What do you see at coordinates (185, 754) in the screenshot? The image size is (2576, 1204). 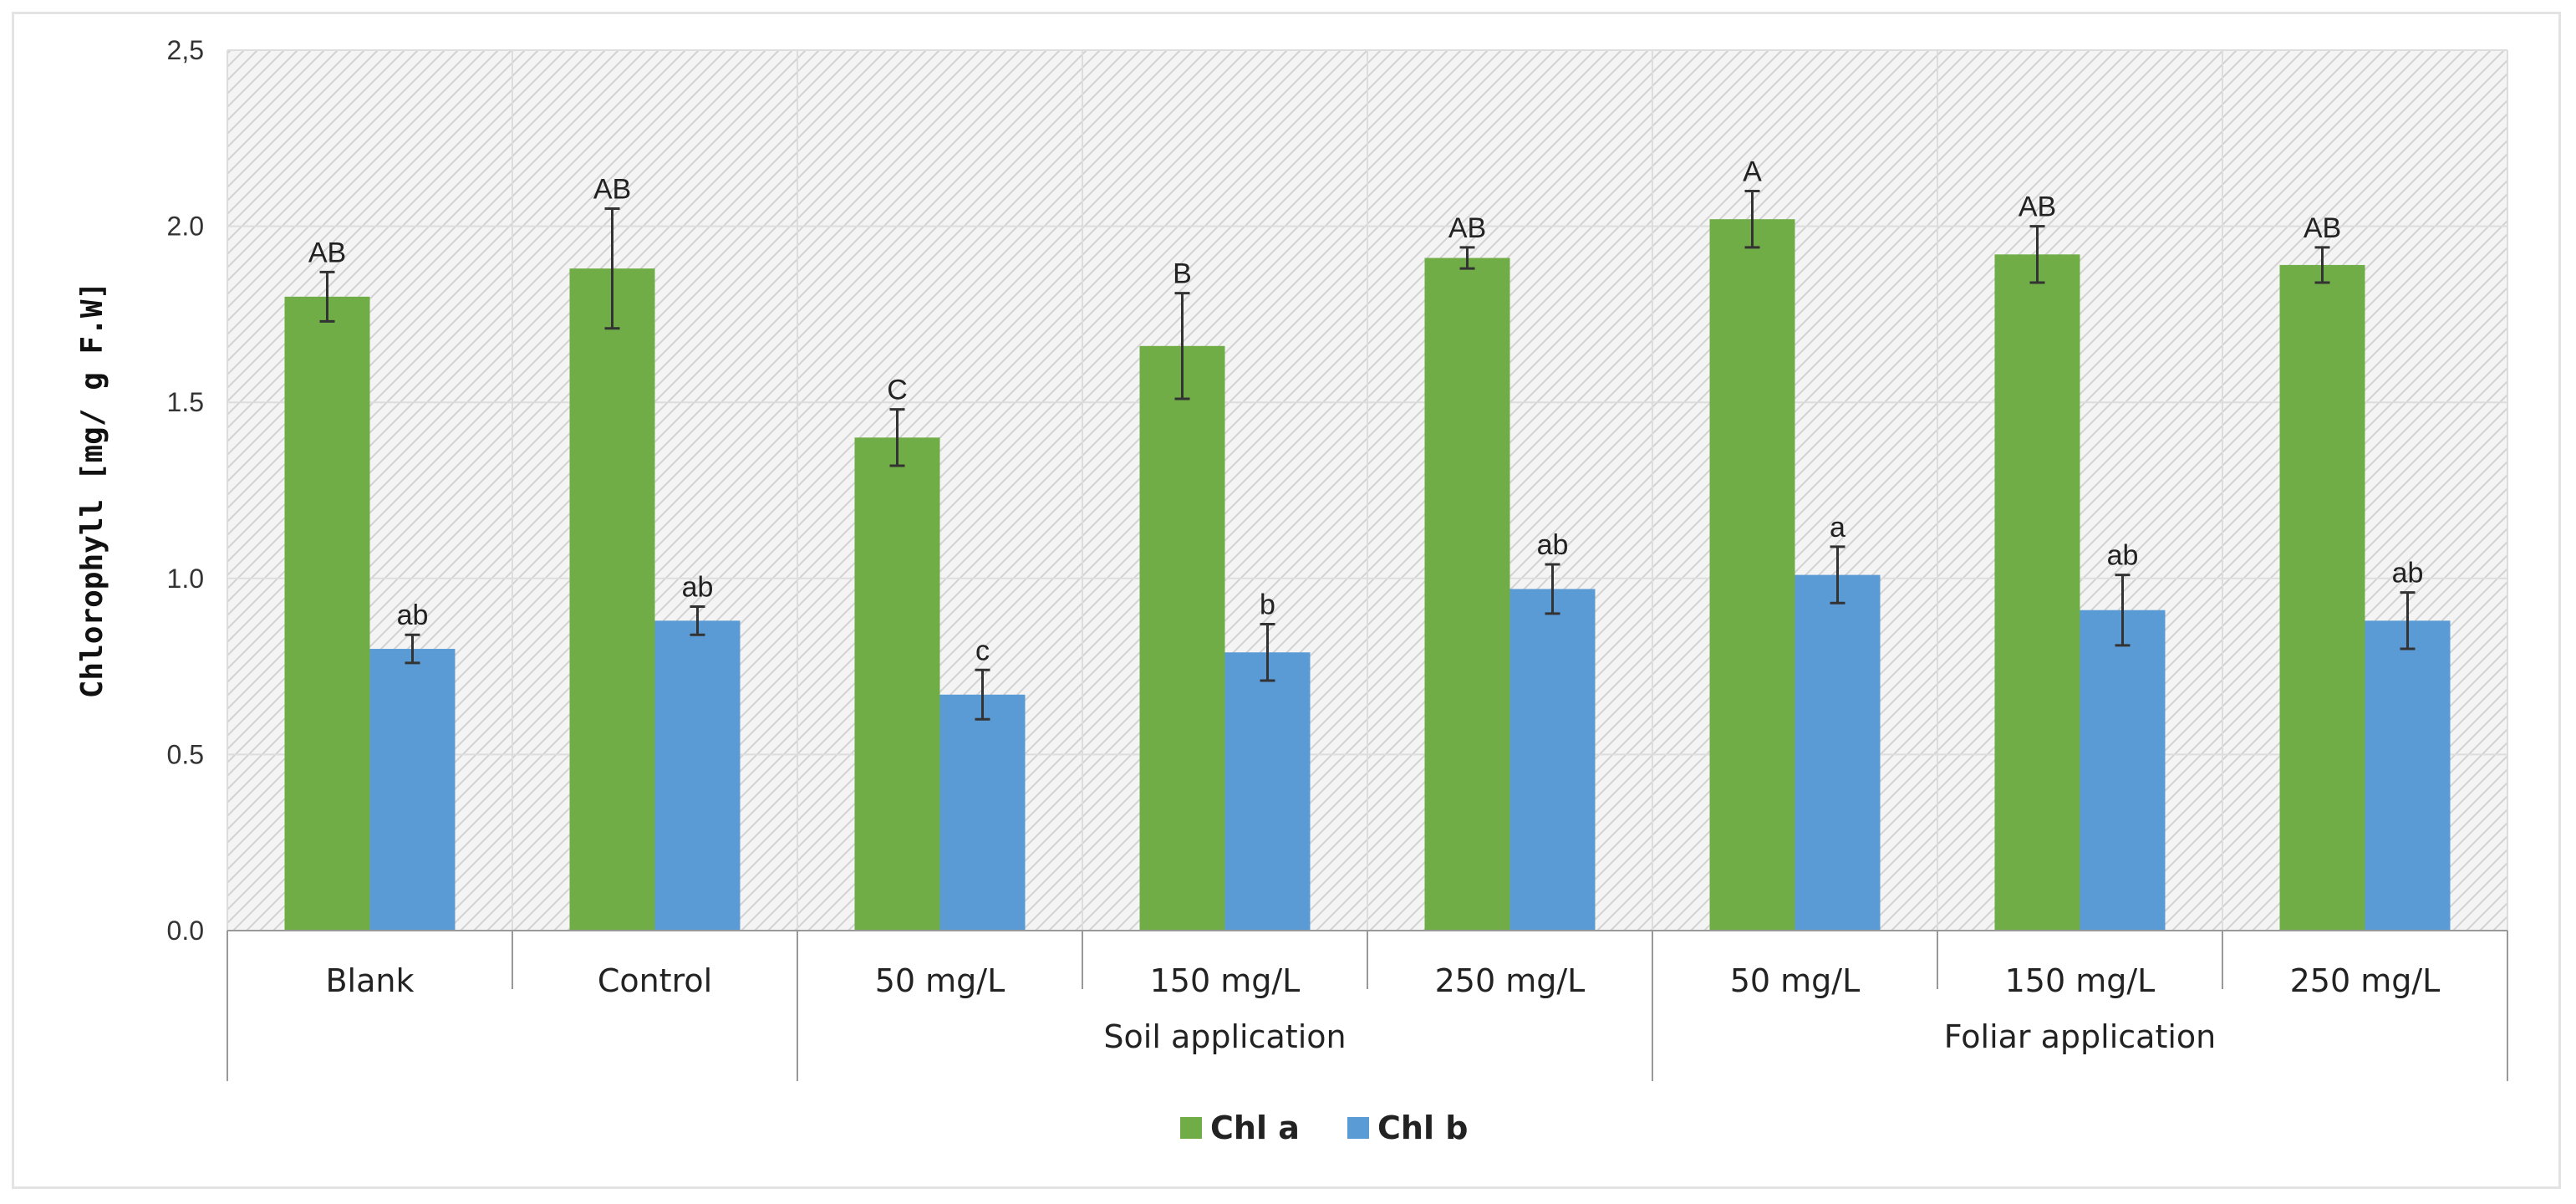 I see `y-tick-label: 0.5` at bounding box center [185, 754].